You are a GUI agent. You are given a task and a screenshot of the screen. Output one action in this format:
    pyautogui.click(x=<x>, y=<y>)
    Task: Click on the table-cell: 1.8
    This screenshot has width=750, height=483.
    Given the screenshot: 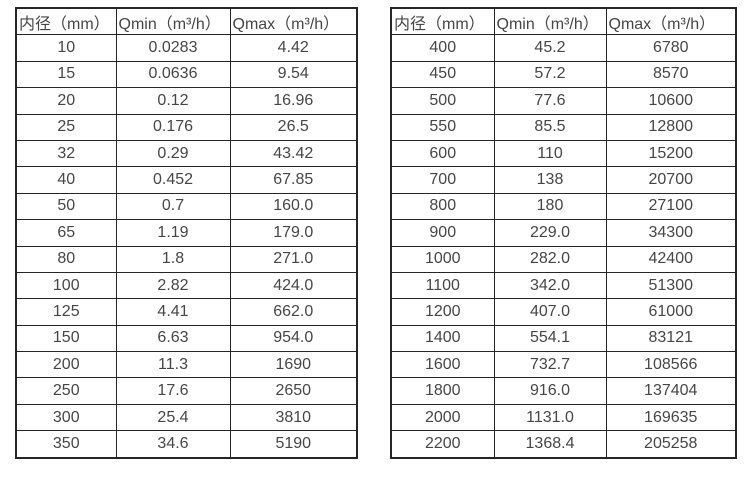 What is the action you would take?
    pyautogui.click(x=173, y=259)
    